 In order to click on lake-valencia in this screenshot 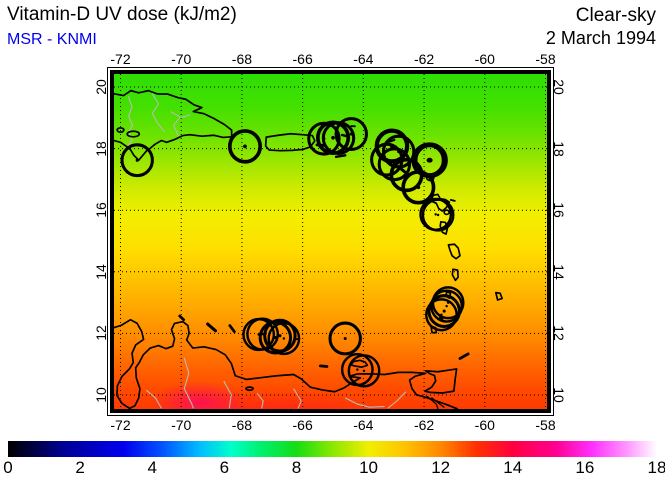, I will do `click(250, 389)`.